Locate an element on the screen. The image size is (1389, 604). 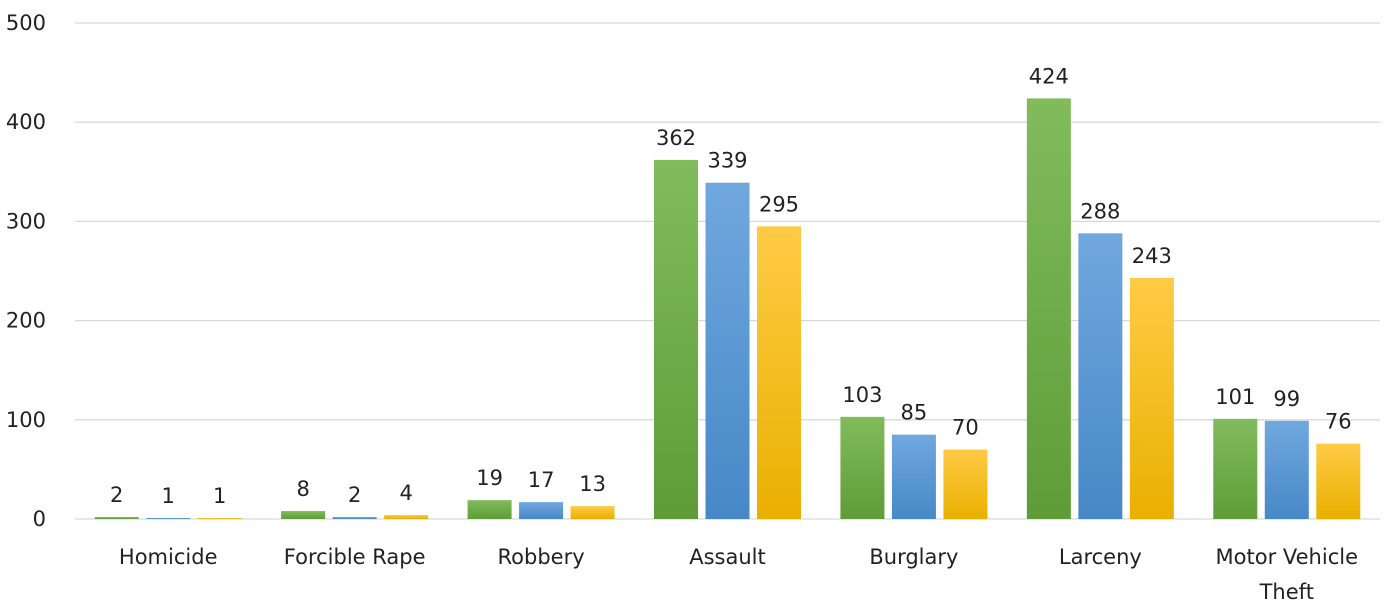
data-label: 288 is located at coordinates (1100, 211).